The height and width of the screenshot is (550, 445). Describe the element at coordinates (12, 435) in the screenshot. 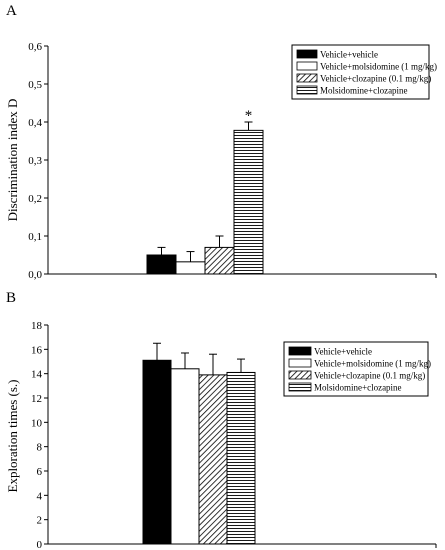

I see `panel-b-y-axis-label: Exploration times (s.)` at that location.